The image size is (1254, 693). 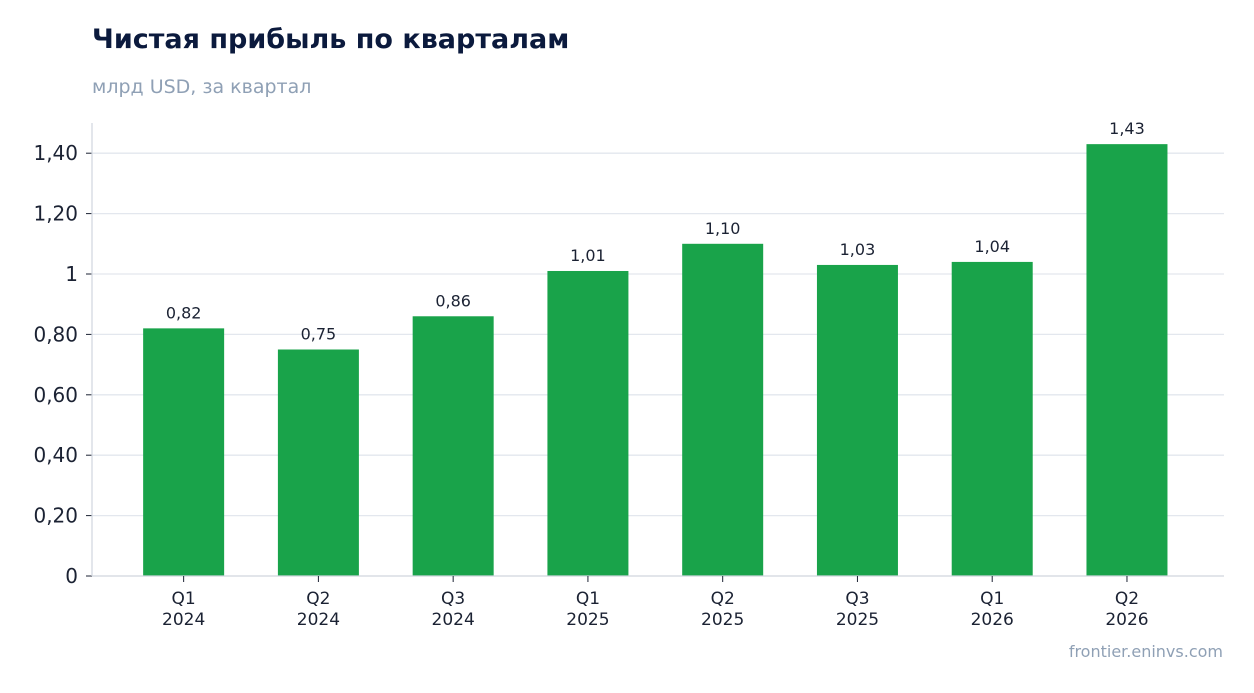 What do you see at coordinates (331, 39) in the screenshot?
I see `chart-title: Чистая прибыль по кварталам` at bounding box center [331, 39].